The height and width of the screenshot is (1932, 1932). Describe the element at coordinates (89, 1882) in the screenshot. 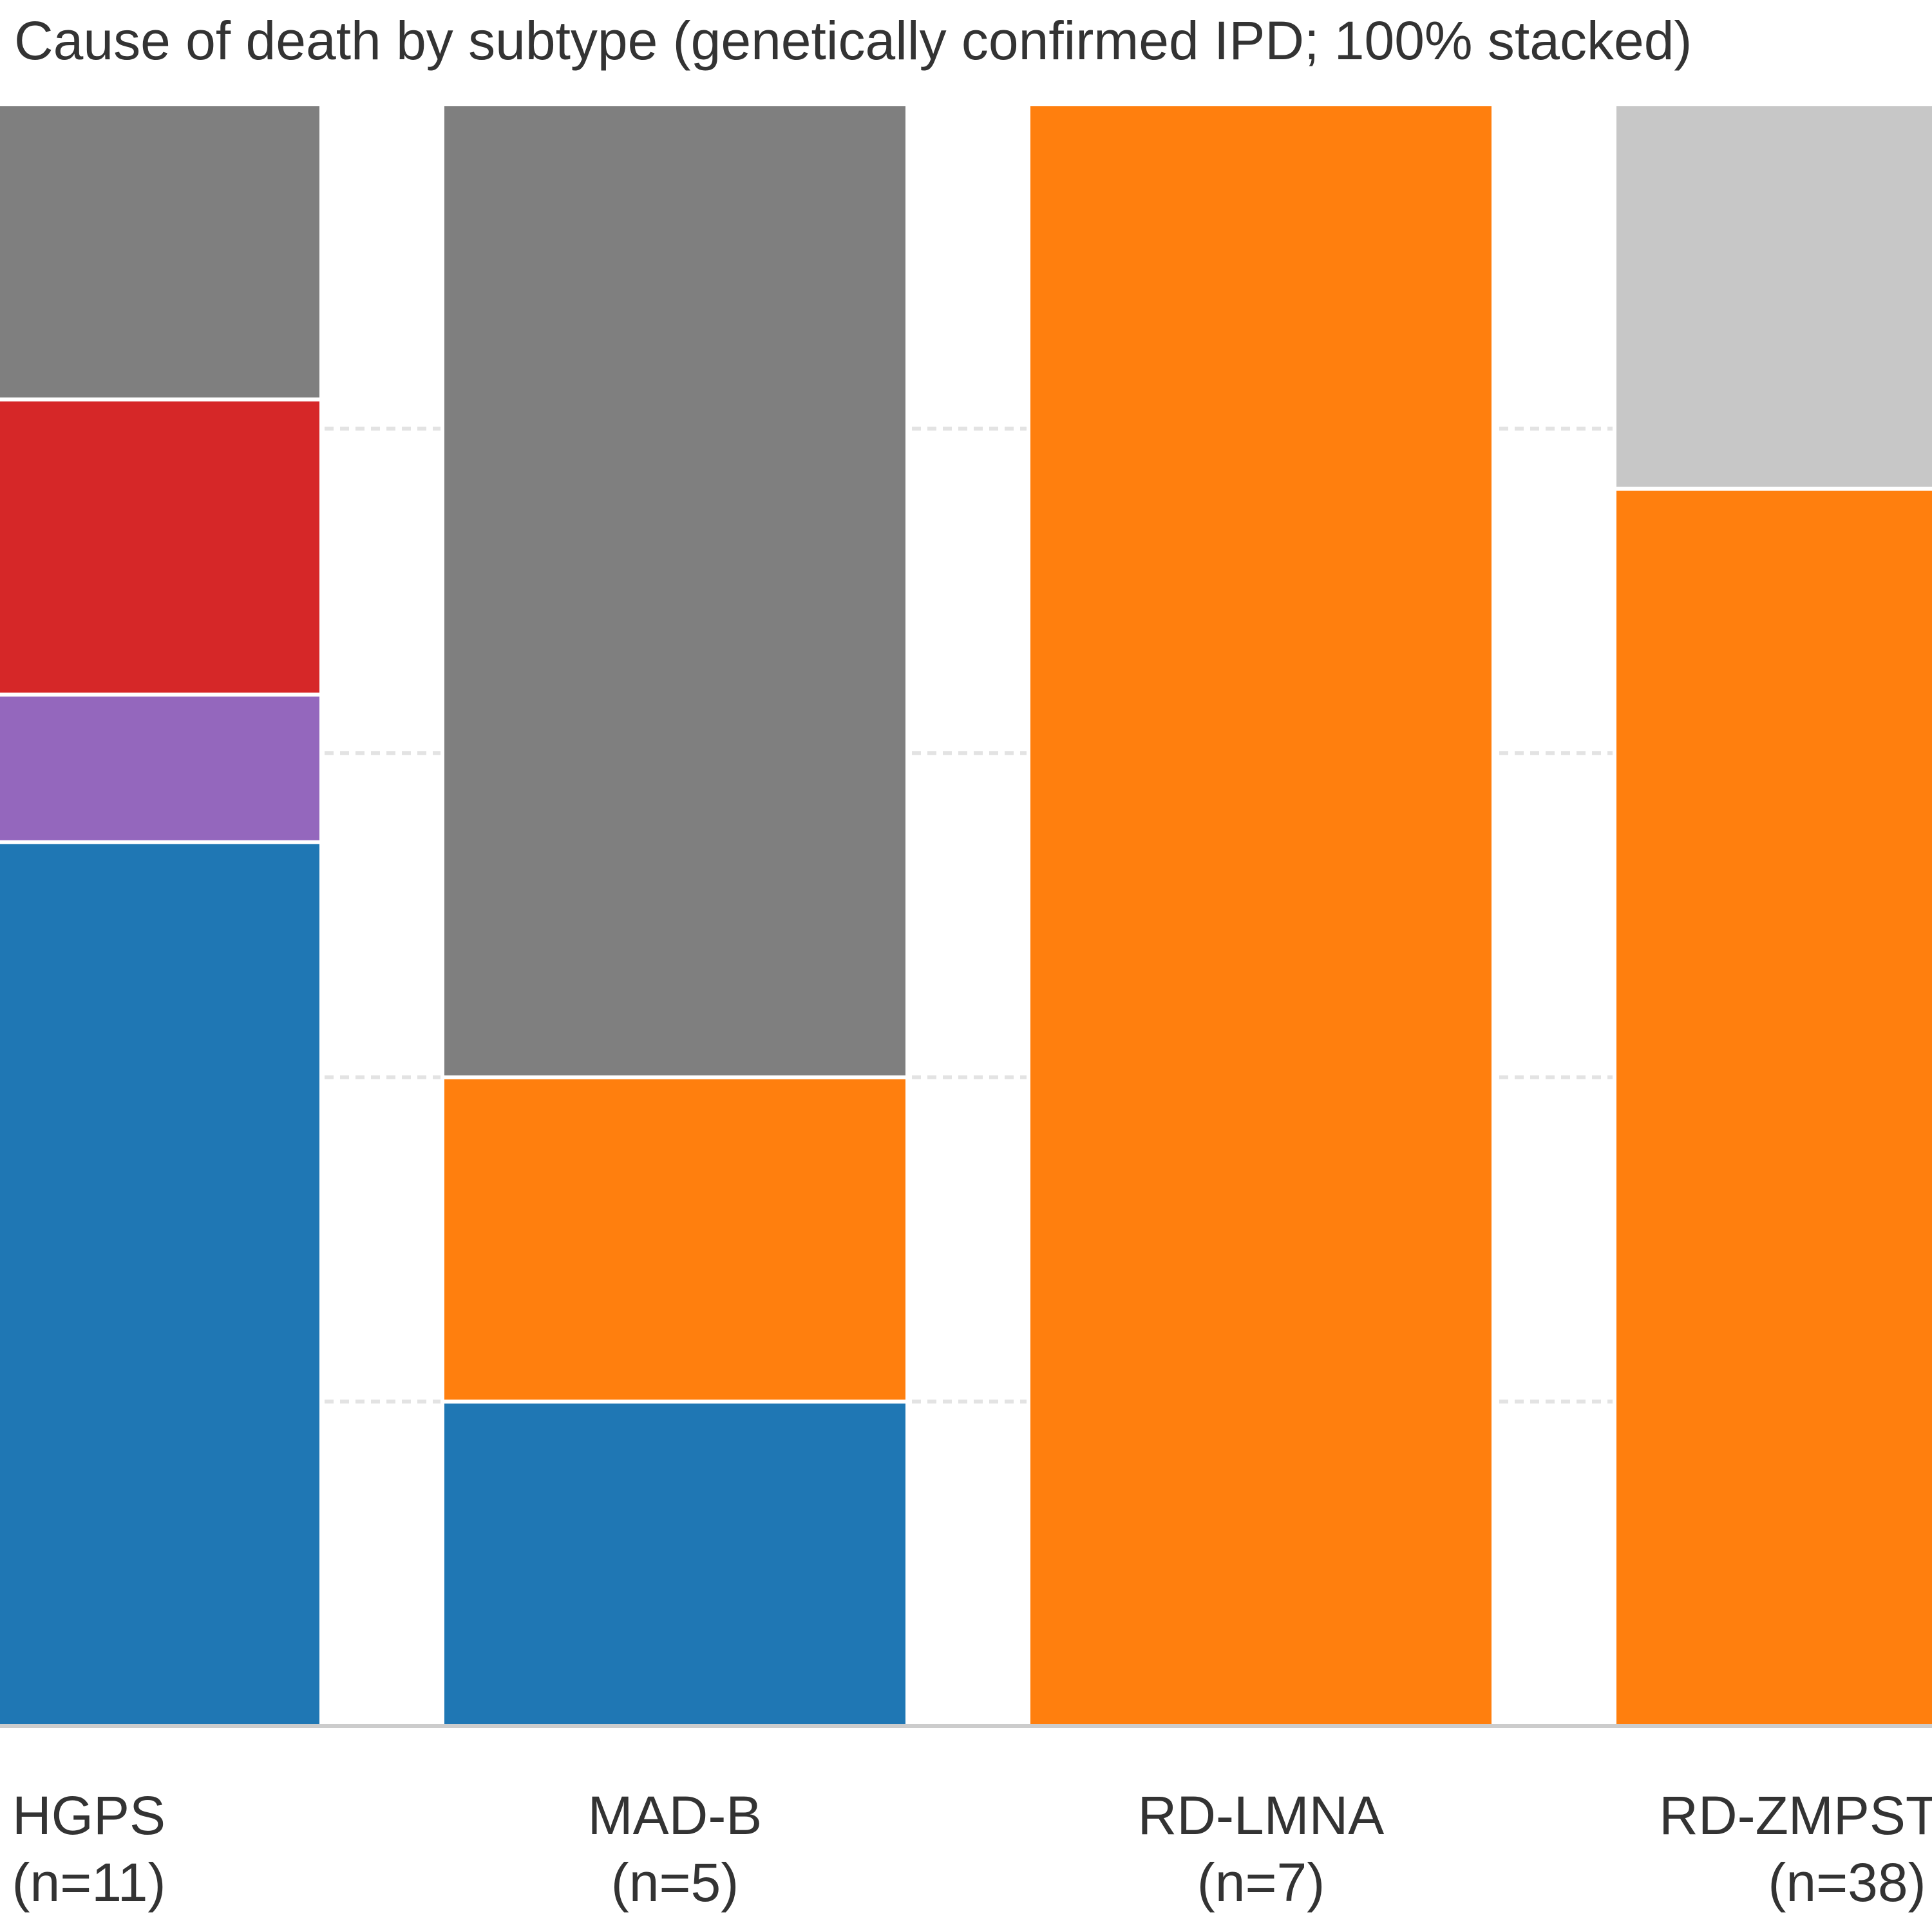

I see `x-tick-count-hgps: (n=11)` at that location.